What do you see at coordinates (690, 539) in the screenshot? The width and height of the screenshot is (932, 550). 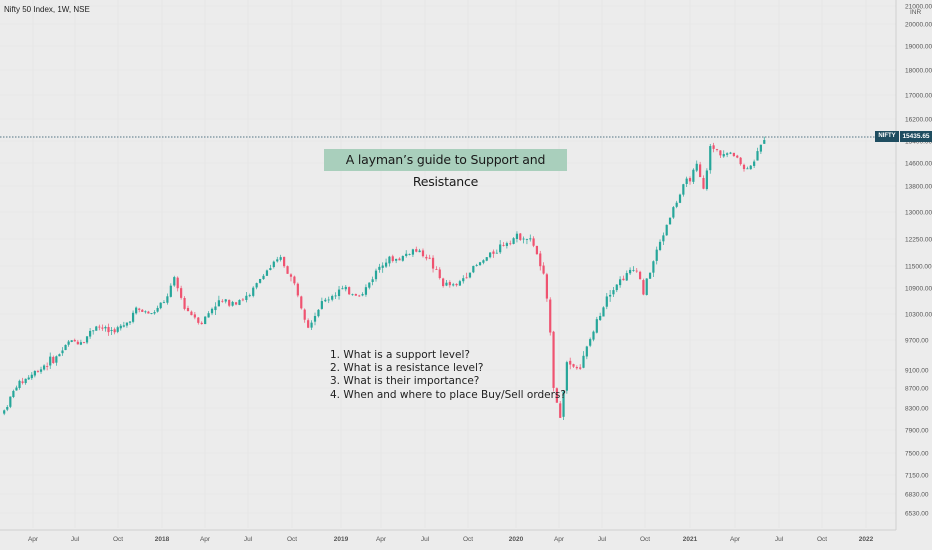 I see `time-tick-label: 2021` at bounding box center [690, 539].